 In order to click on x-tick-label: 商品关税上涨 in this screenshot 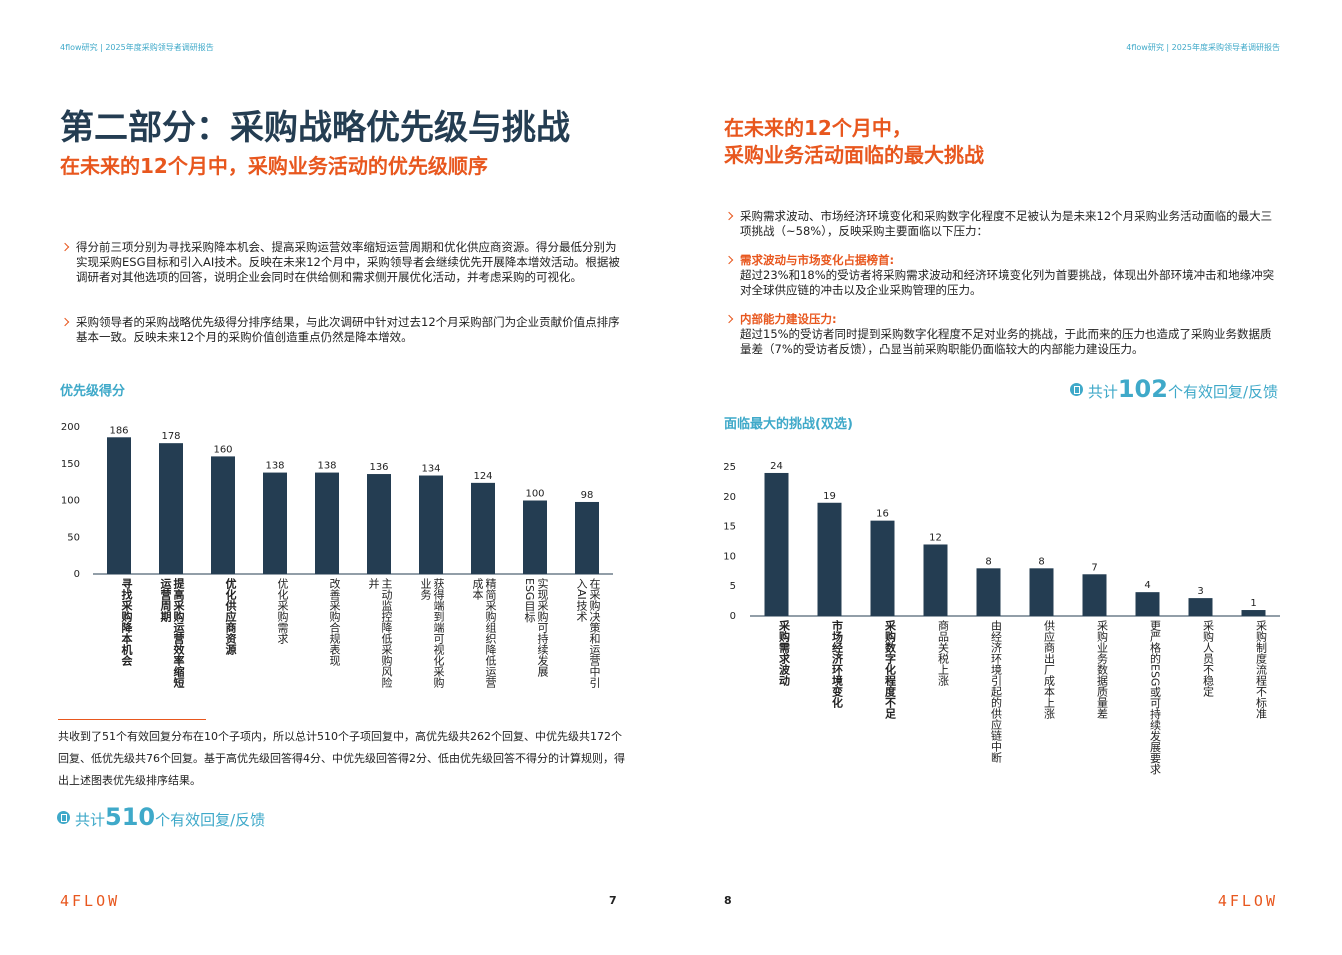, I will do `click(943, 653)`.